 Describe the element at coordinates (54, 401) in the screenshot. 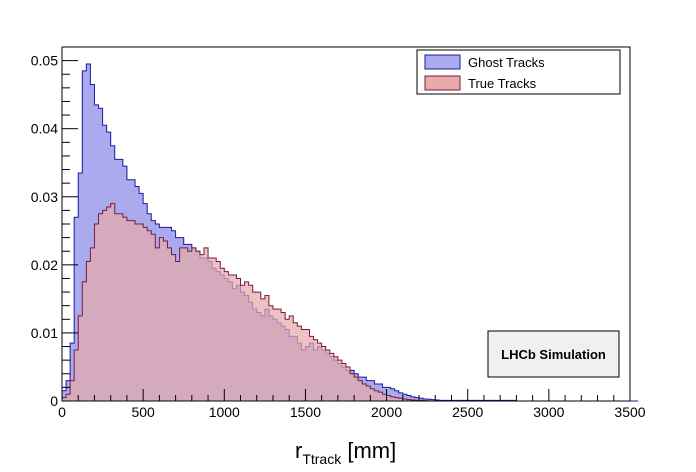

I see `y-tick-label-0: 0` at that location.